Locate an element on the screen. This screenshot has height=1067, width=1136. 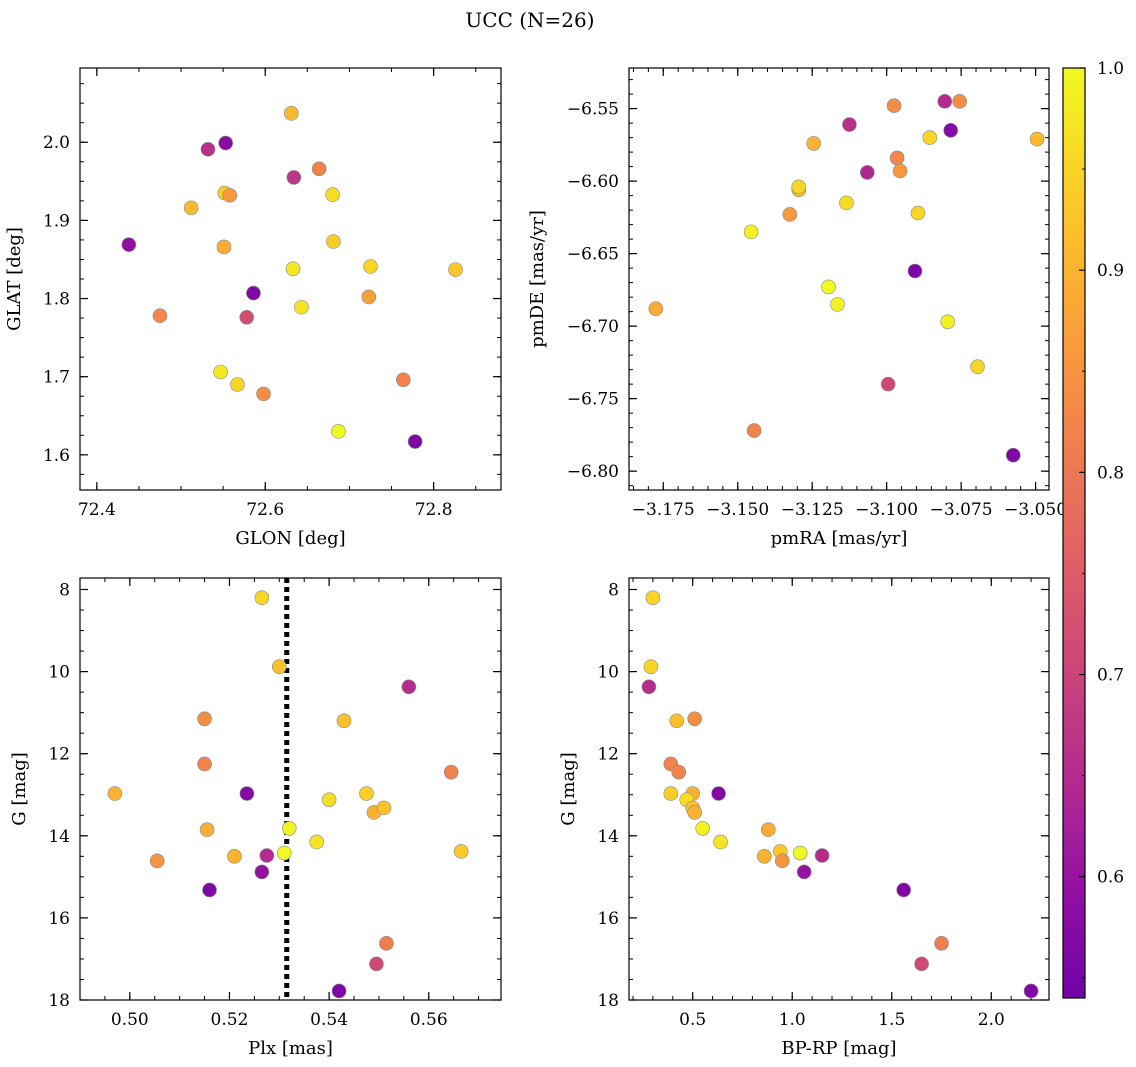
x-tick-label: −3.125 is located at coordinates (812, 510).